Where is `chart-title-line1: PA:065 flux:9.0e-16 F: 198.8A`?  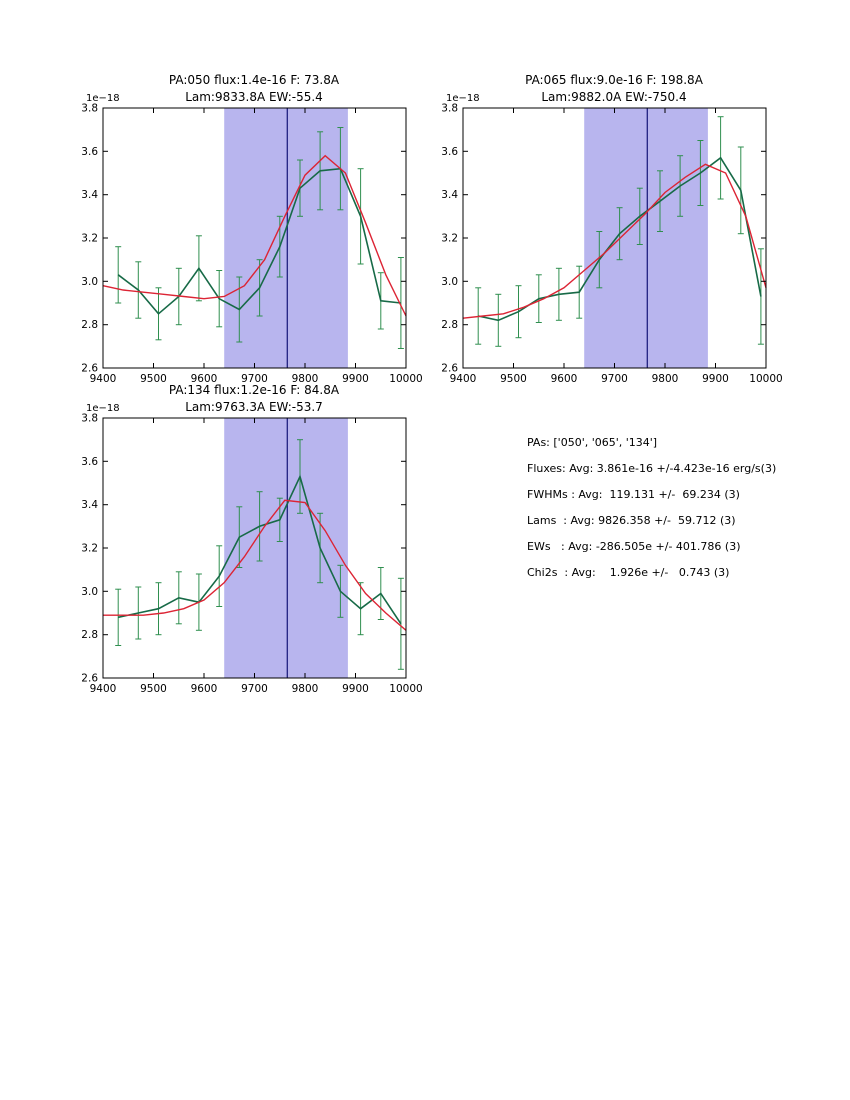
chart-title-line1: PA:065 flux:9.0e-16 F: 198.8A is located at coordinates (614, 80).